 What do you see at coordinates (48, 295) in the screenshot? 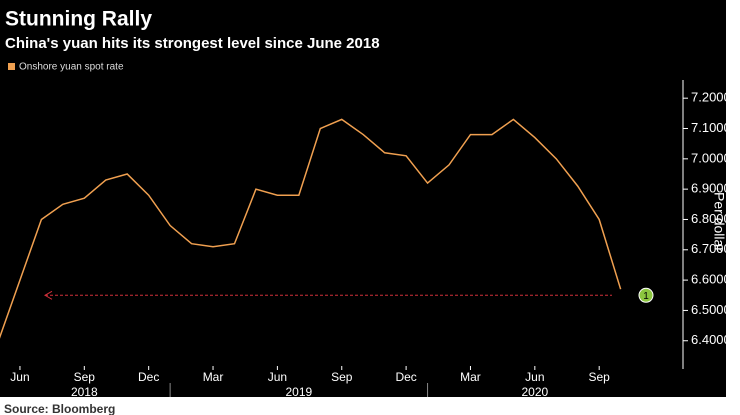
I see `annotation-arrow` at bounding box center [48, 295].